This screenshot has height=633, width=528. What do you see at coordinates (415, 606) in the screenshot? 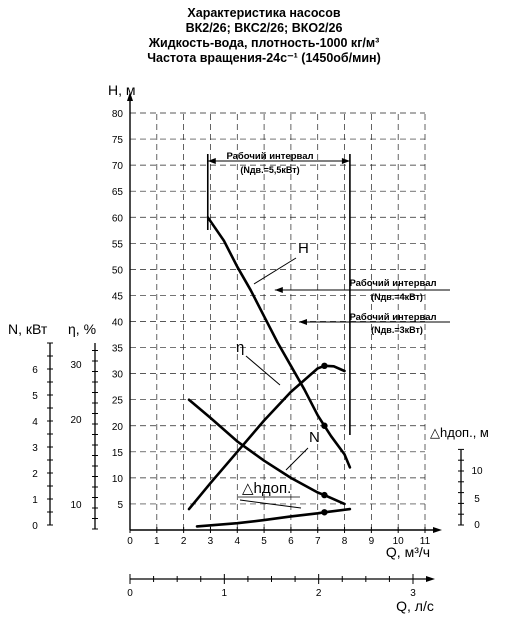
I see `q-ls-axis-title: Q, л/с` at bounding box center [415, 606].